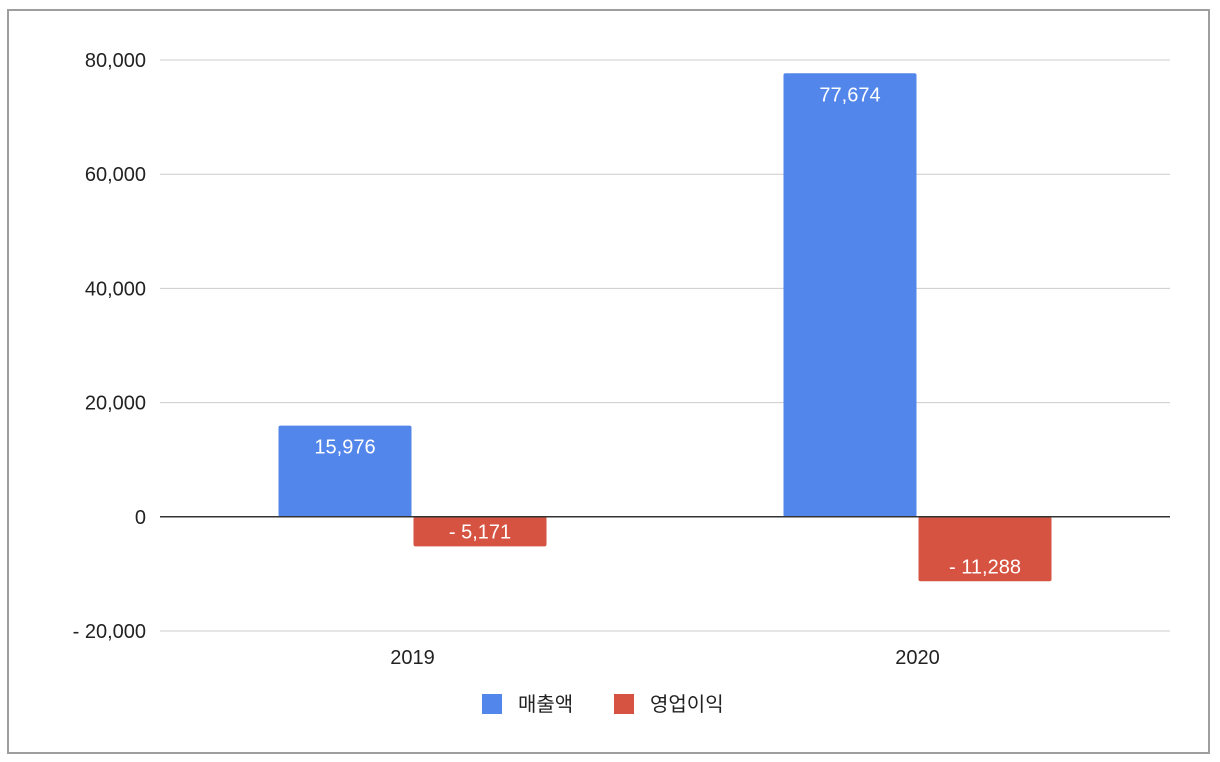 This screenshot has width=1220, height=762. Describe the element at coordinates (115, 404) in the screenshot. I see `y-tick-label: 20,000` at that location.